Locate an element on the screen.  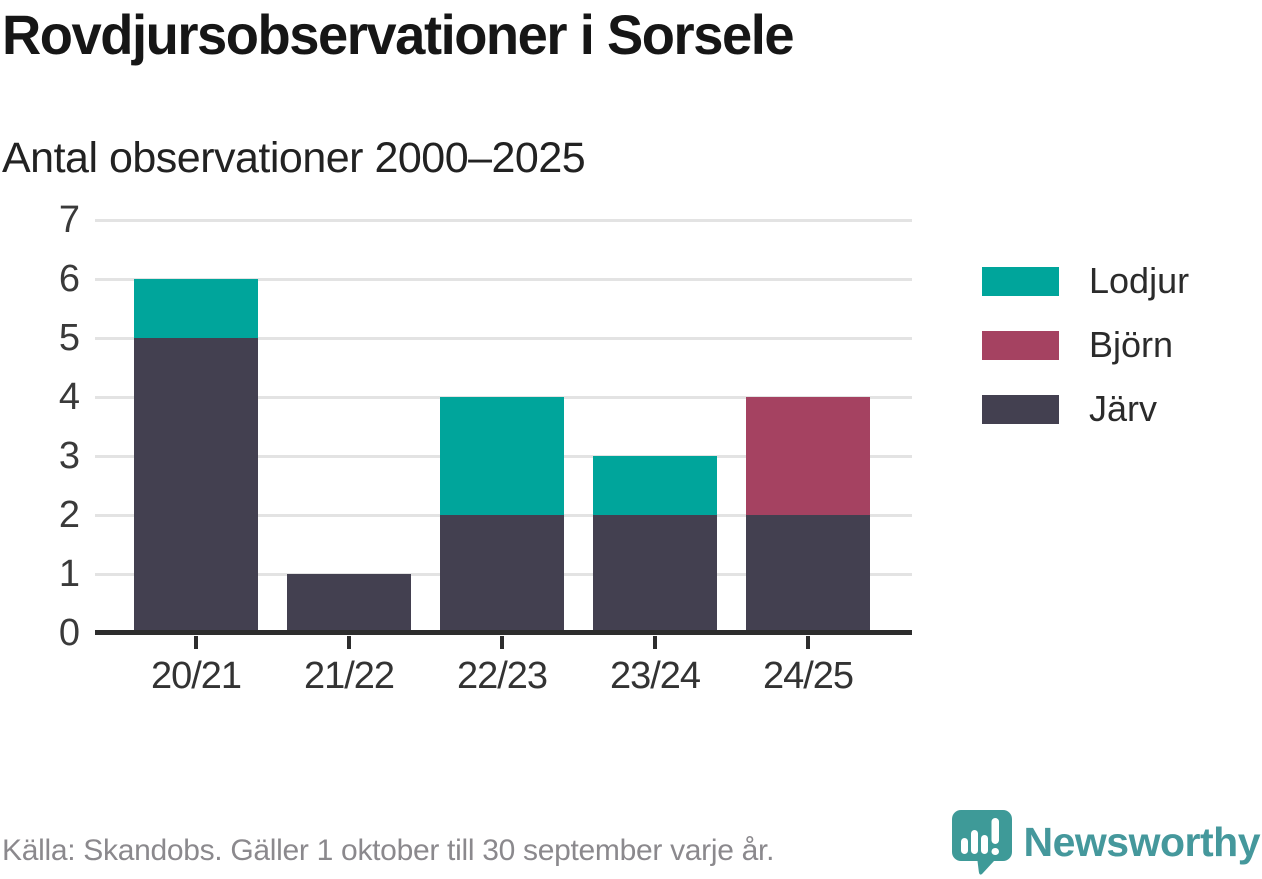
brand-wordmark: Newsworthy is located at coordinates (1142, 841).